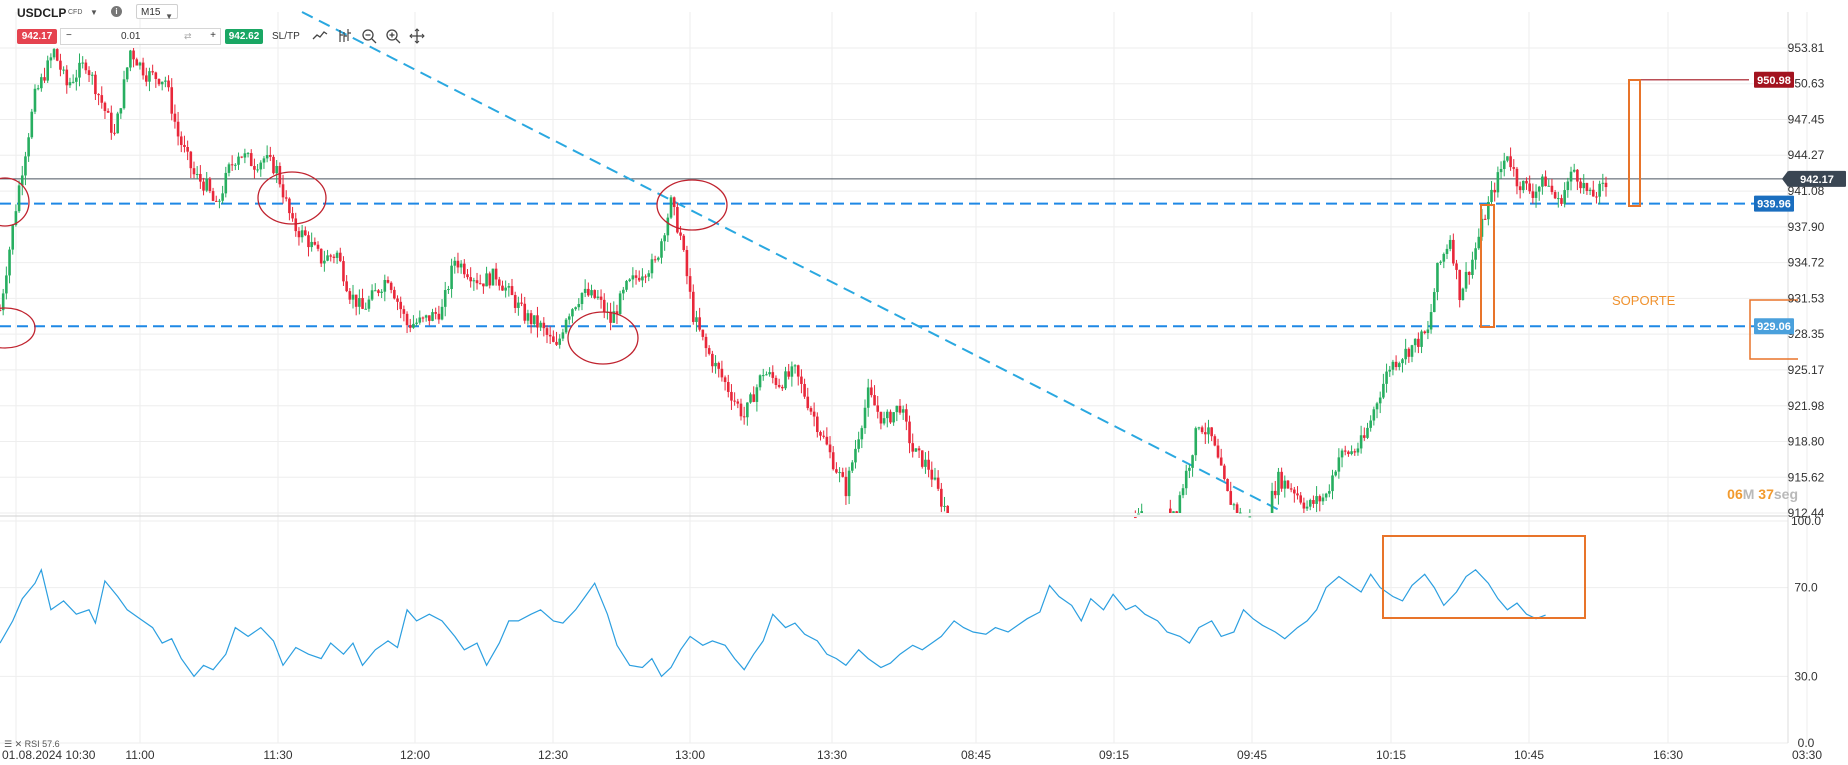  Describe the element at coordinates (37, 36) in the screenshot. I see `sell-button: 942.17` at that location.